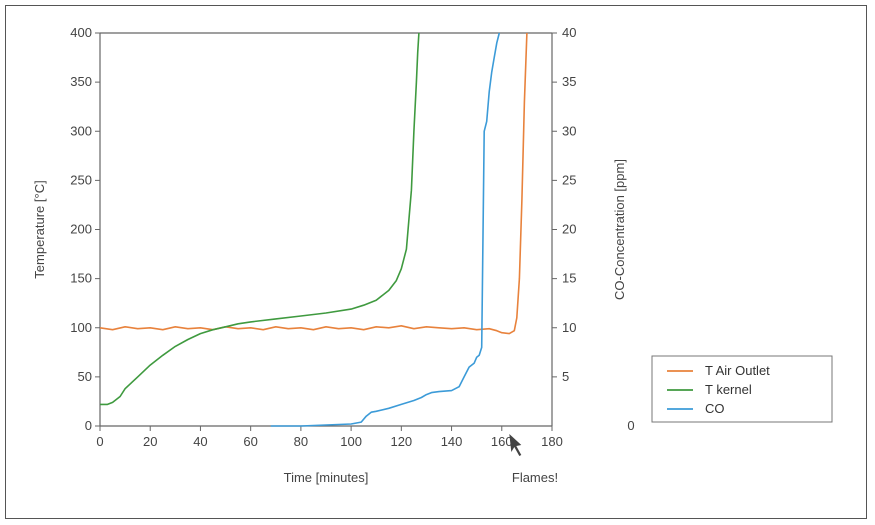 This screenshot has height=525, width=875. Describe the element at coordinates (401, 441) in the screenshot. I see `x-tick-label: 120` at that location.